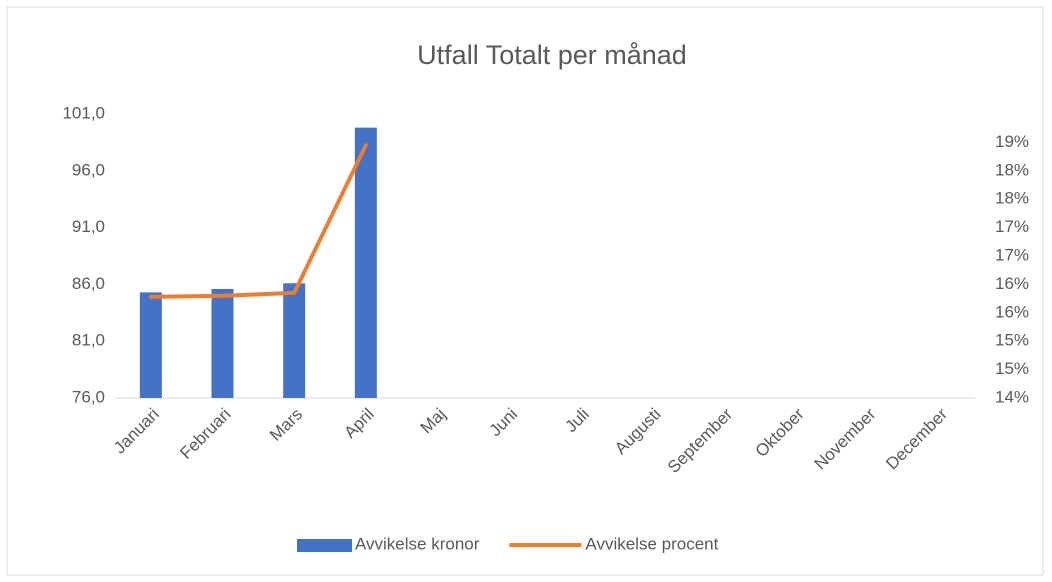 The height and width of the screenshot is (582, 1052). Describe the element at coordinates (88, 226) in the screenshot. I see `y-tick-label: 91,0` at that location.